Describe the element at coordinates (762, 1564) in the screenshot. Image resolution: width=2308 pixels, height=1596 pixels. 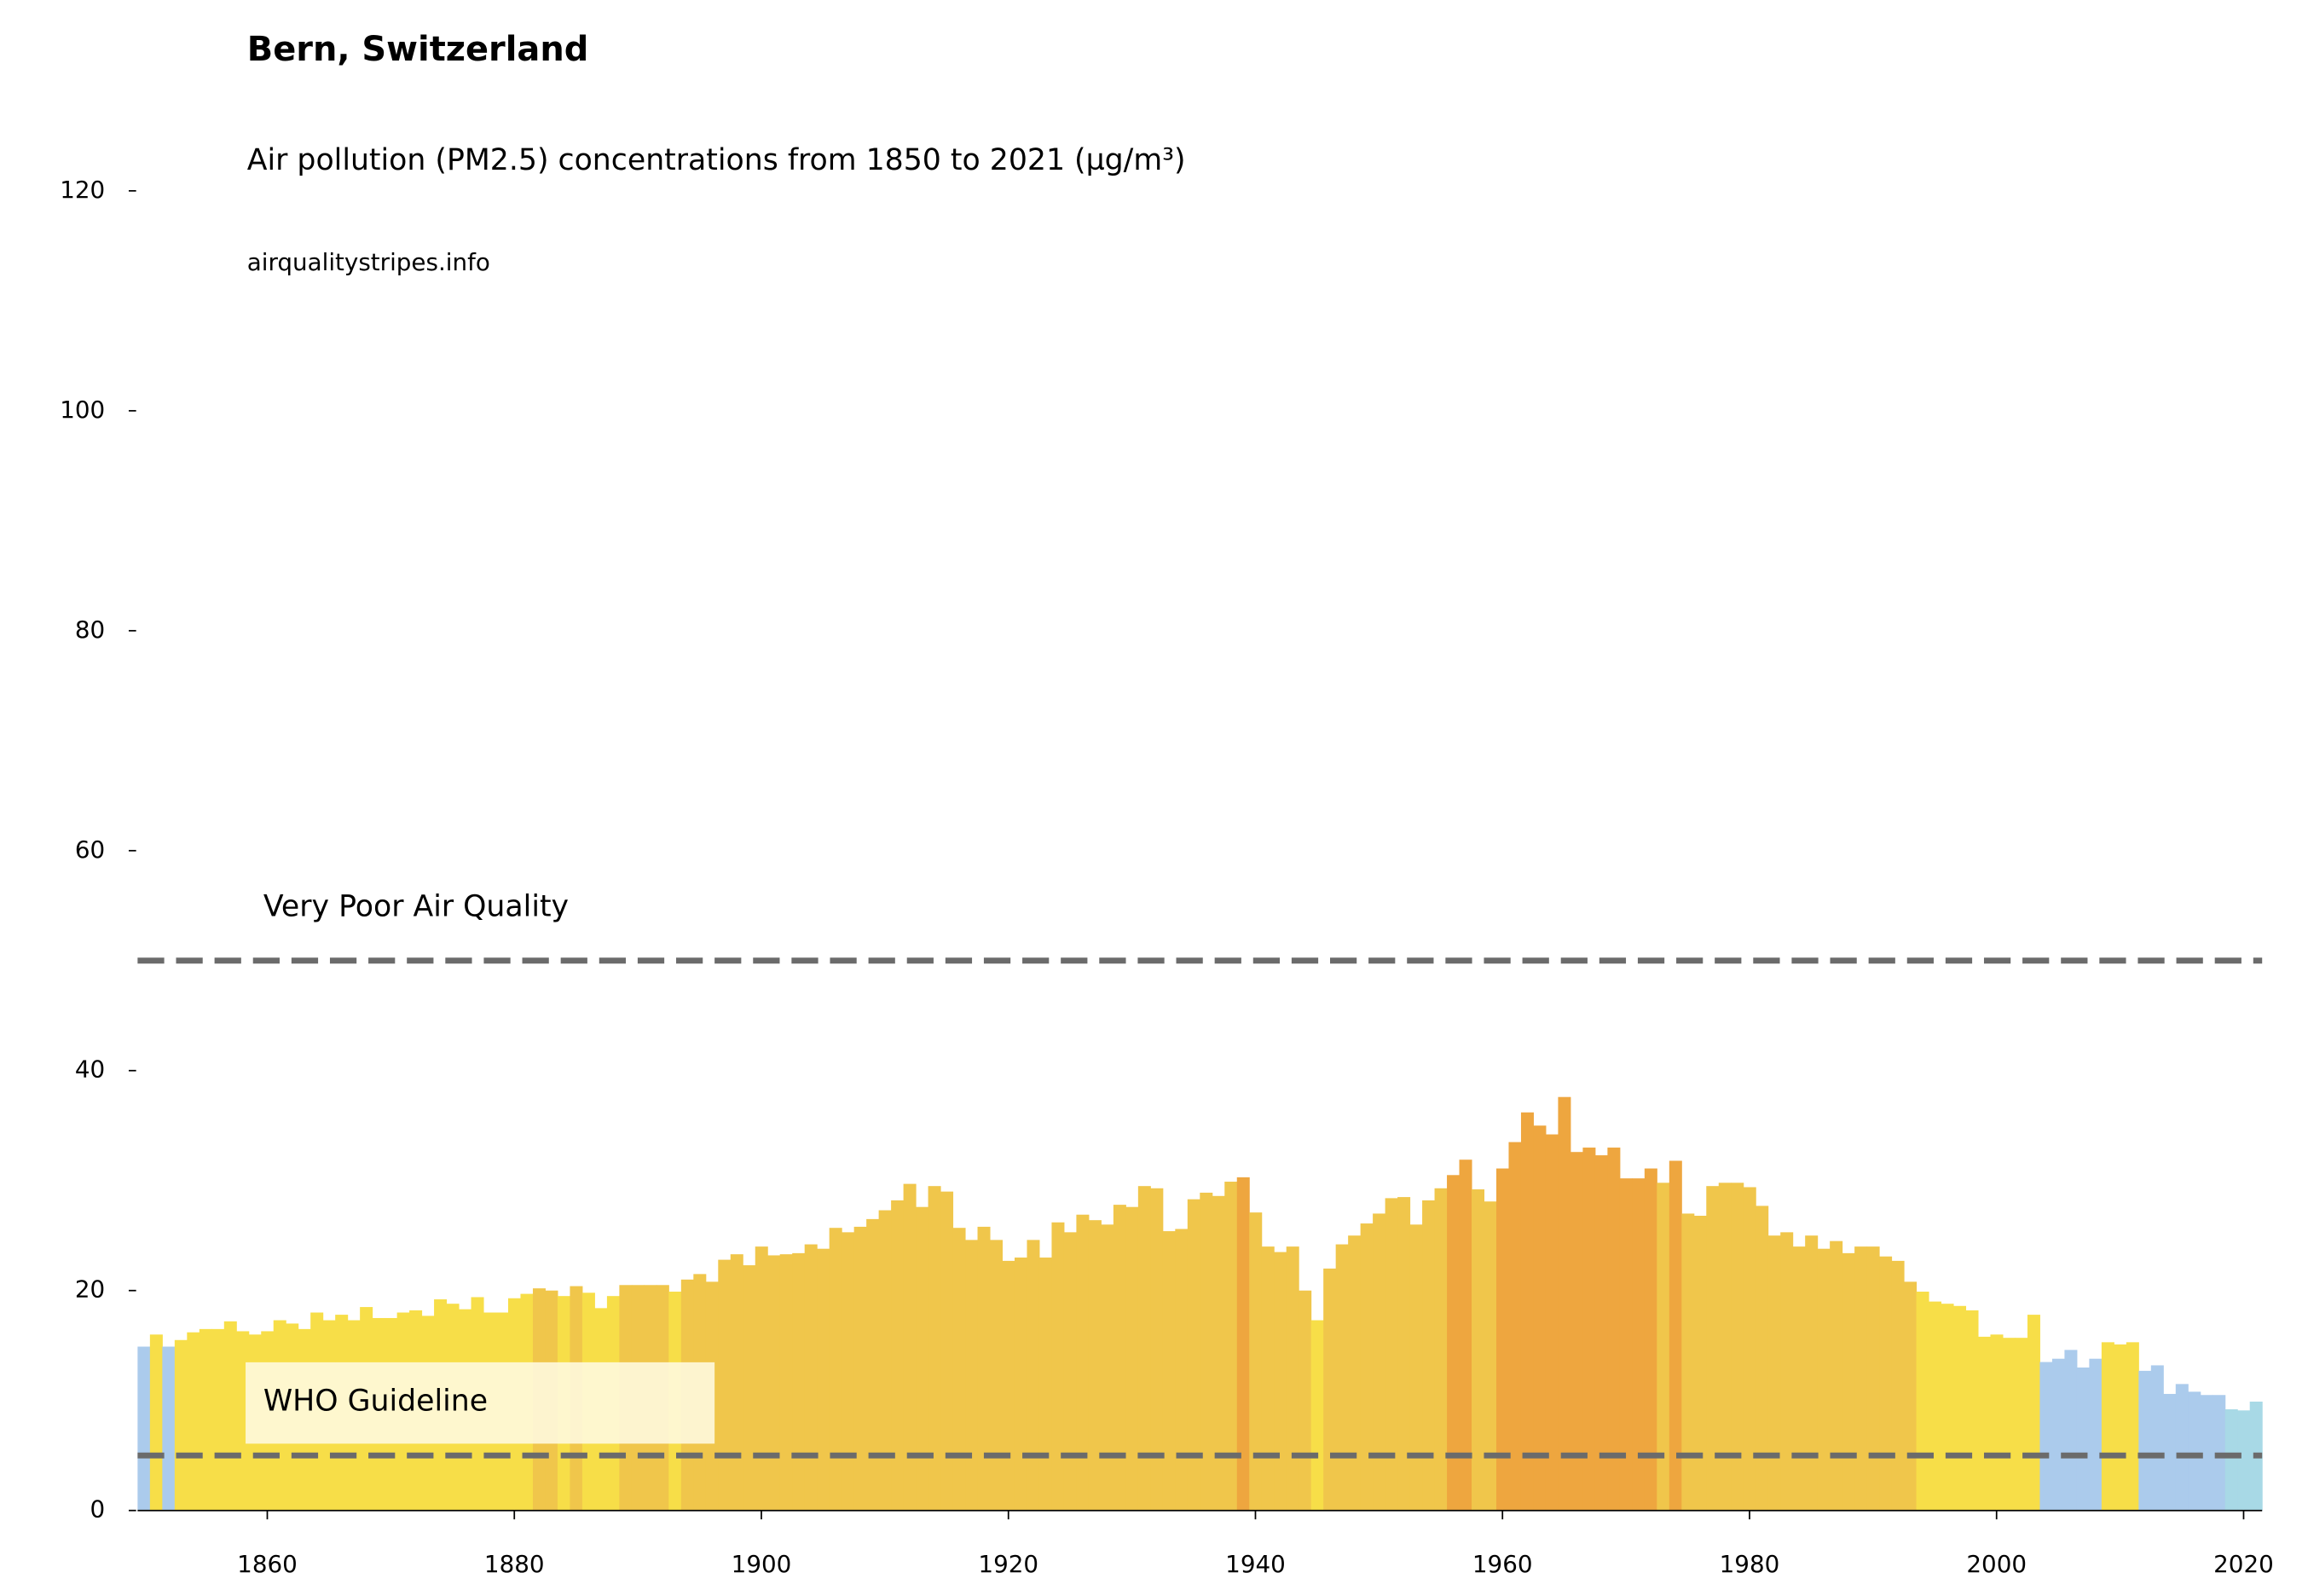
I see `x-tick-label: 1900` at that location.